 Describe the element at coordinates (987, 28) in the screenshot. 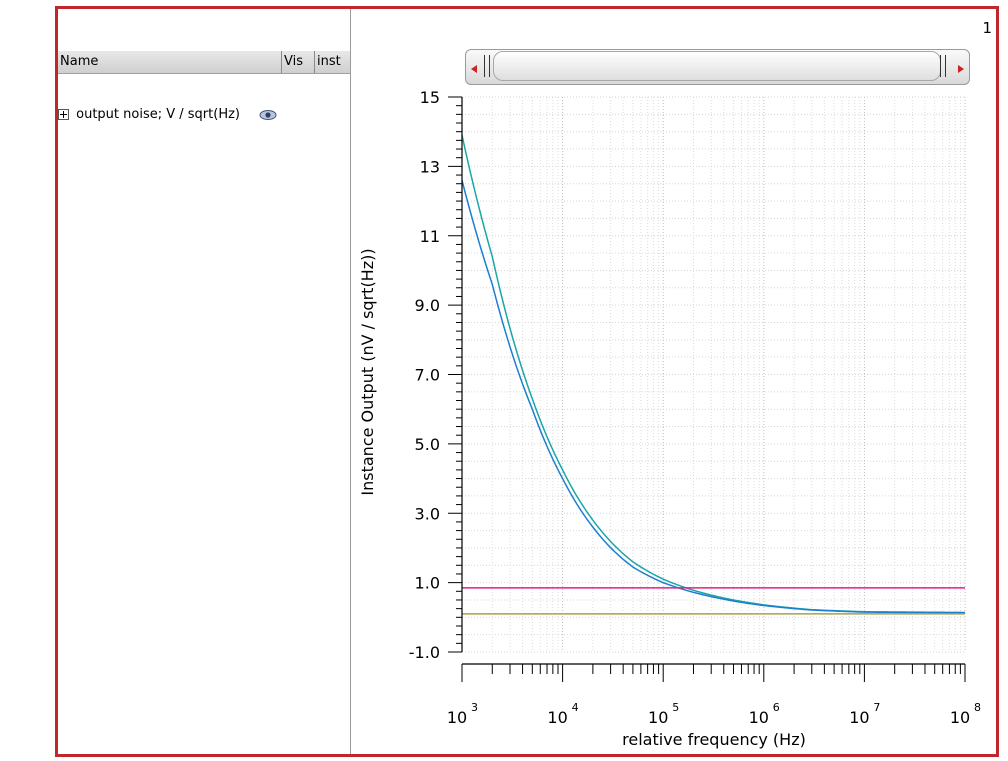

I see `page-number: 1` at that location.